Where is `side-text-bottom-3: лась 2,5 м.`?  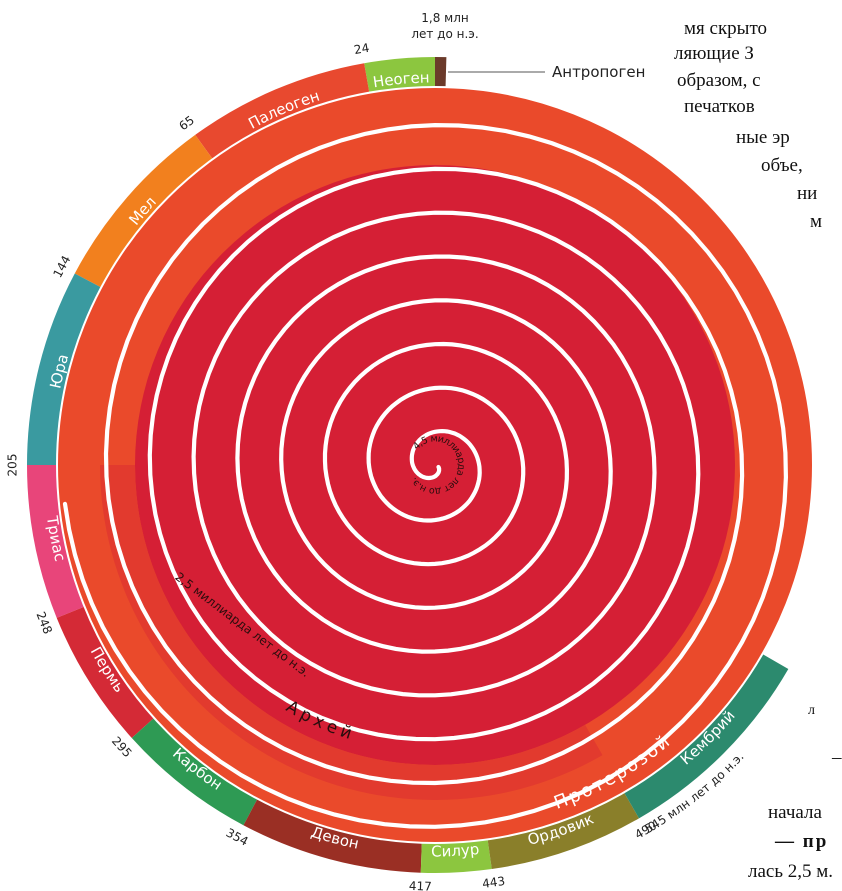 side-text-bottom-3: лась 2,5 м. is located at coordinates (791, 871).